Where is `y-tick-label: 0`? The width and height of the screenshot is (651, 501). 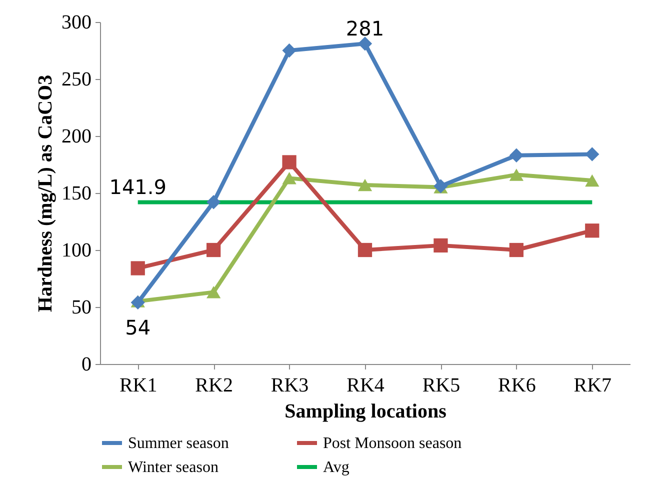
y-tick-label: 0 is located at coordinates (87, 365).